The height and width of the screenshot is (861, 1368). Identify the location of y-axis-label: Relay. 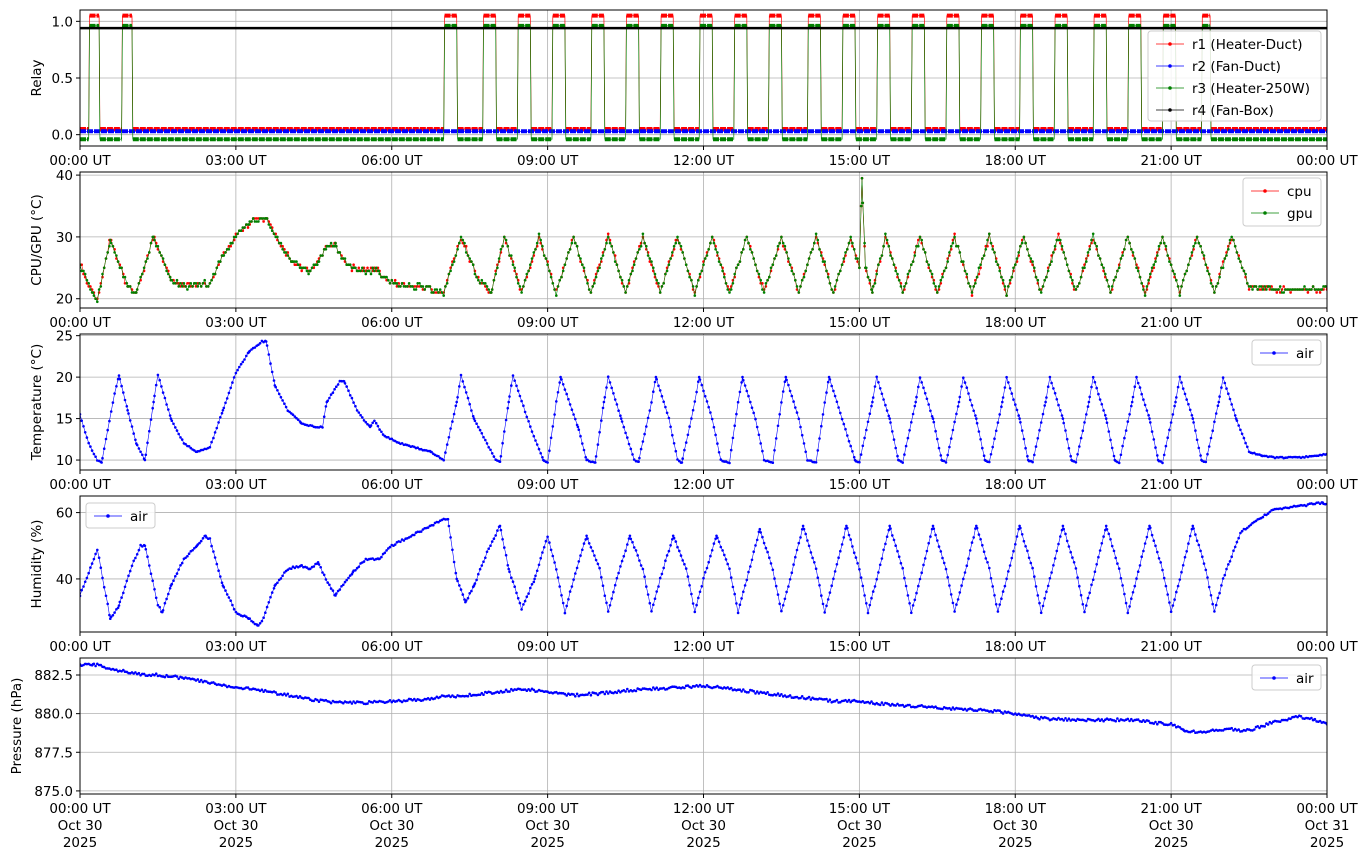
(37, 77).